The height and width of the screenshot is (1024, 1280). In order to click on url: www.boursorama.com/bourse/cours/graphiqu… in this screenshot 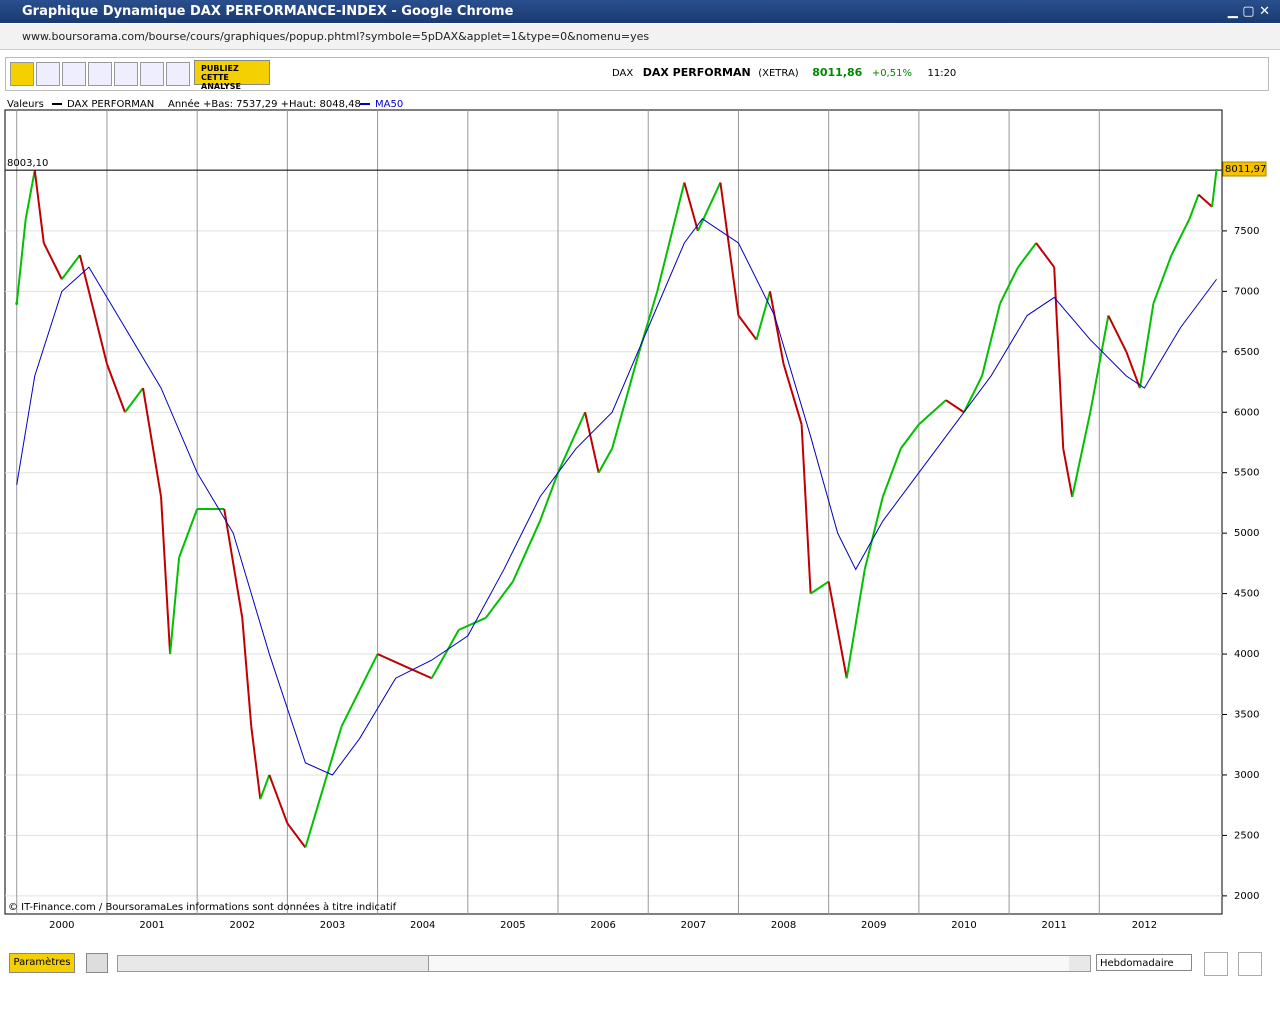, I will do `click(336, 36)`.